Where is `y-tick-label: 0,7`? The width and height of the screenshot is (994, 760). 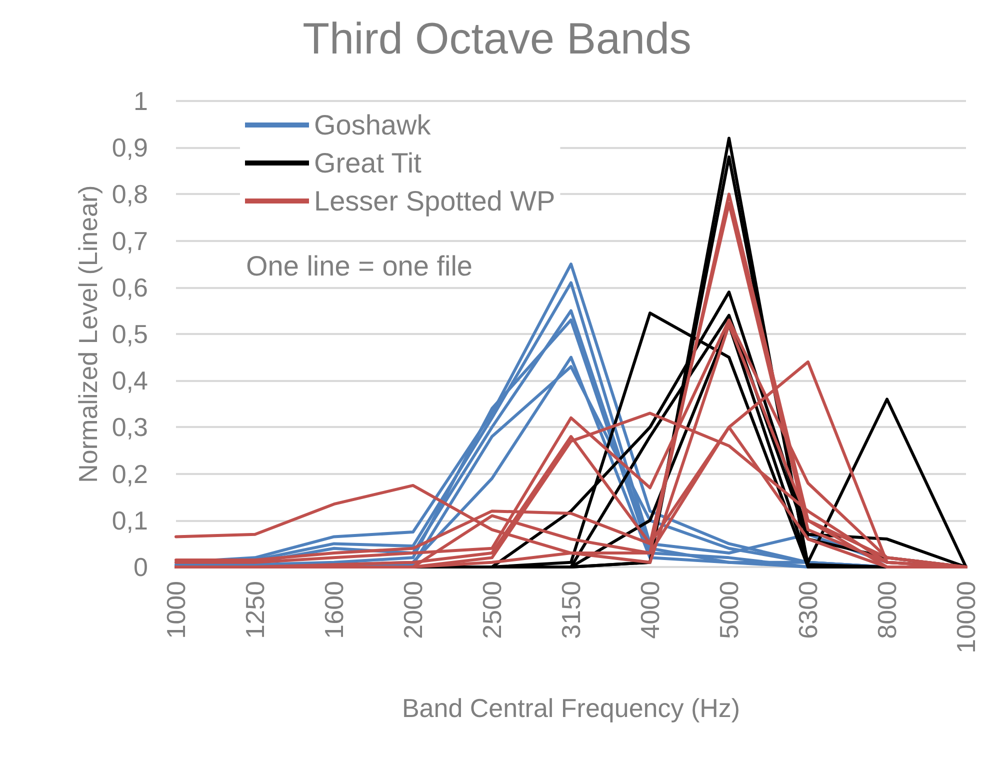 y-tick-label: 0,7 is located at coordinates (130, 241).